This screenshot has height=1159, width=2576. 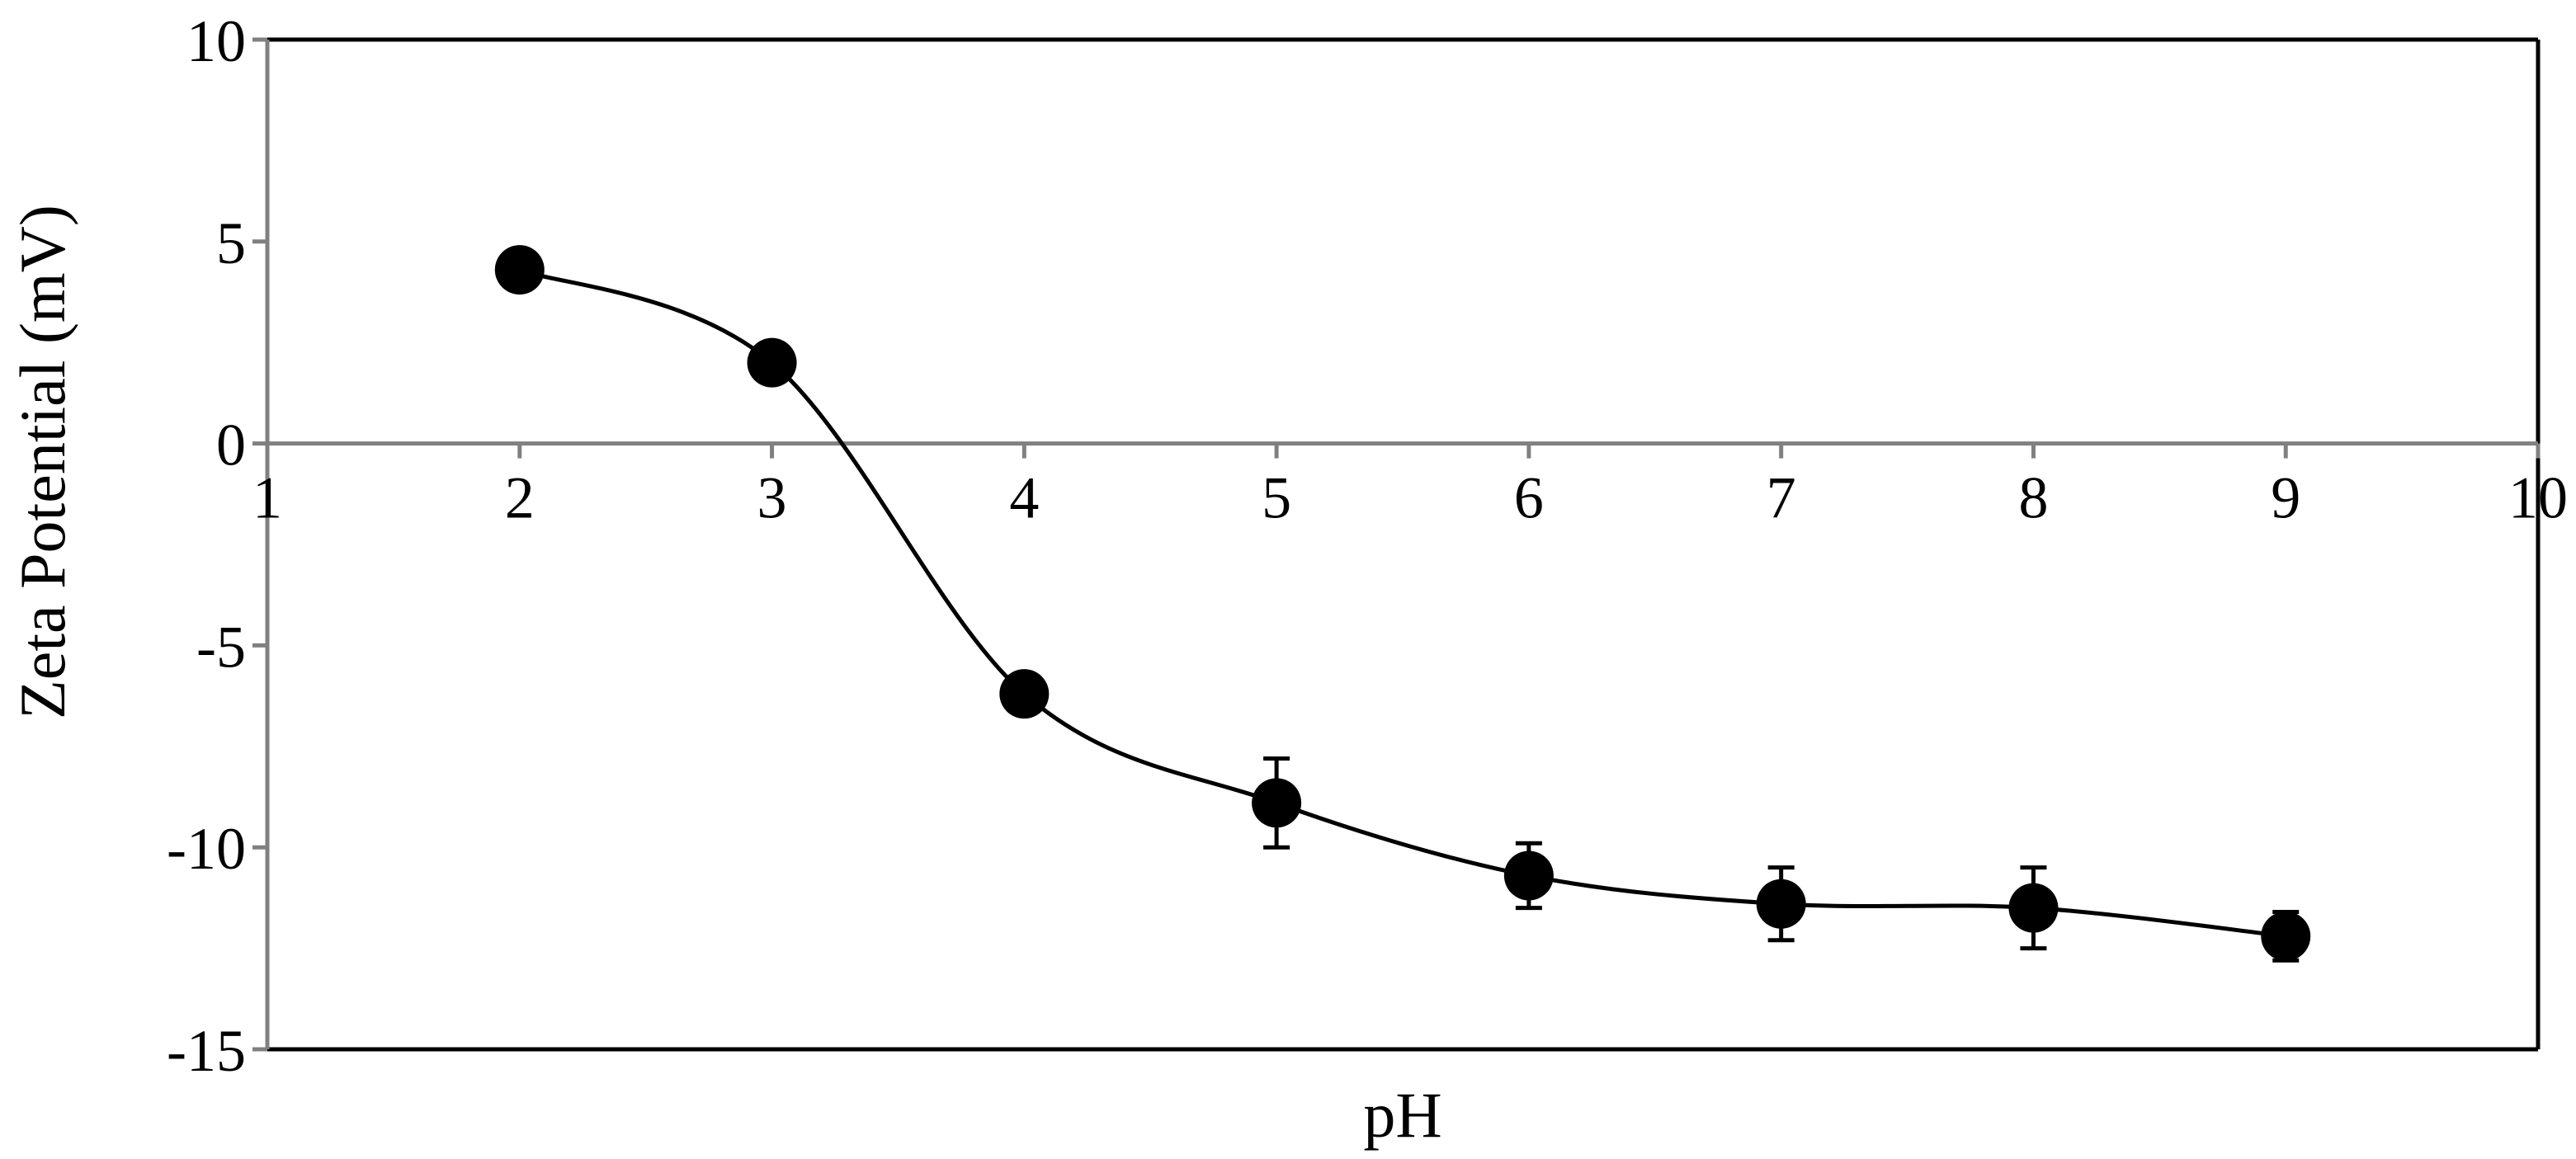 I want to click on x-tick-label: 4, so click(x=1024, y=498).